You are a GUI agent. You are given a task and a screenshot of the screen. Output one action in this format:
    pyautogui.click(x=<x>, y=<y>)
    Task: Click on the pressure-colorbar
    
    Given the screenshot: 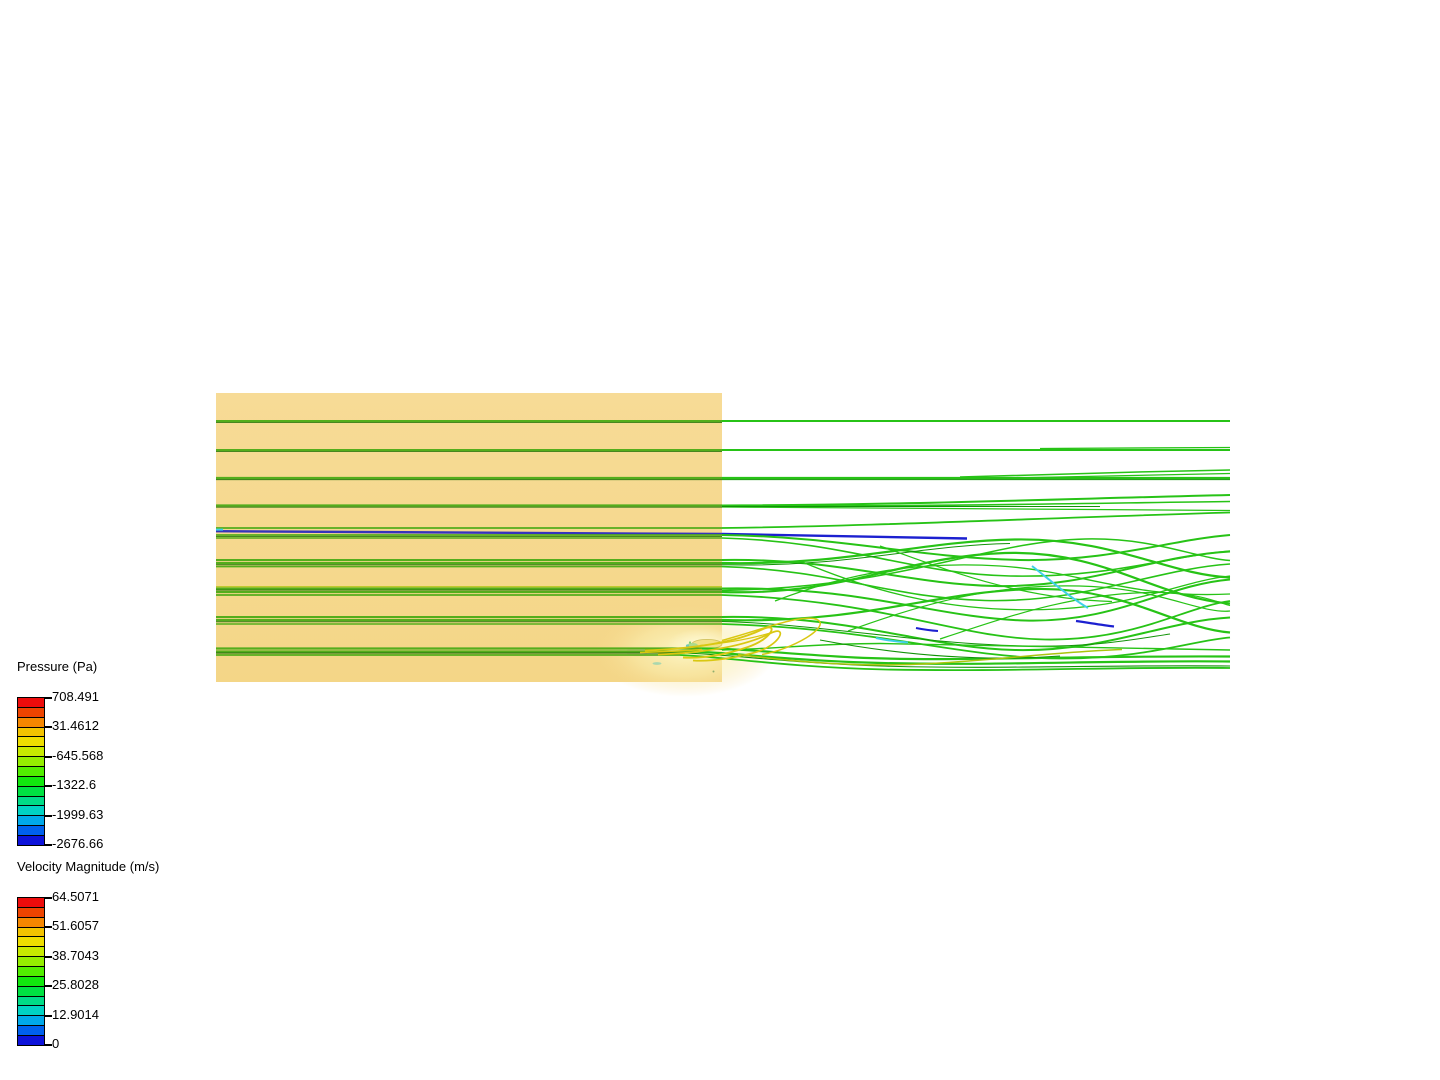 What is the action you would take?
    pyautogui.click(x=31, y=771)
    